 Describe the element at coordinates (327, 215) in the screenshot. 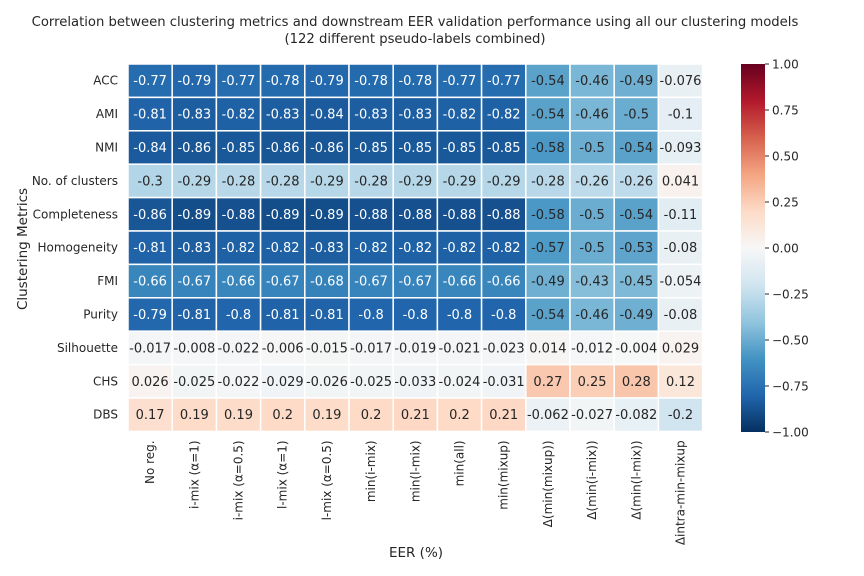

I see `cell-value-label: -0.89` at that location.